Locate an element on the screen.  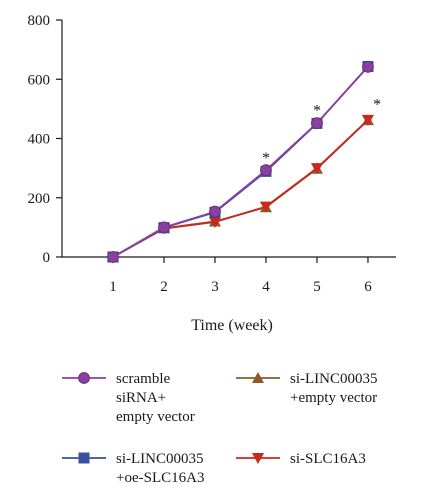
y-tick-label: 400 is located at coordinates (39, 140).